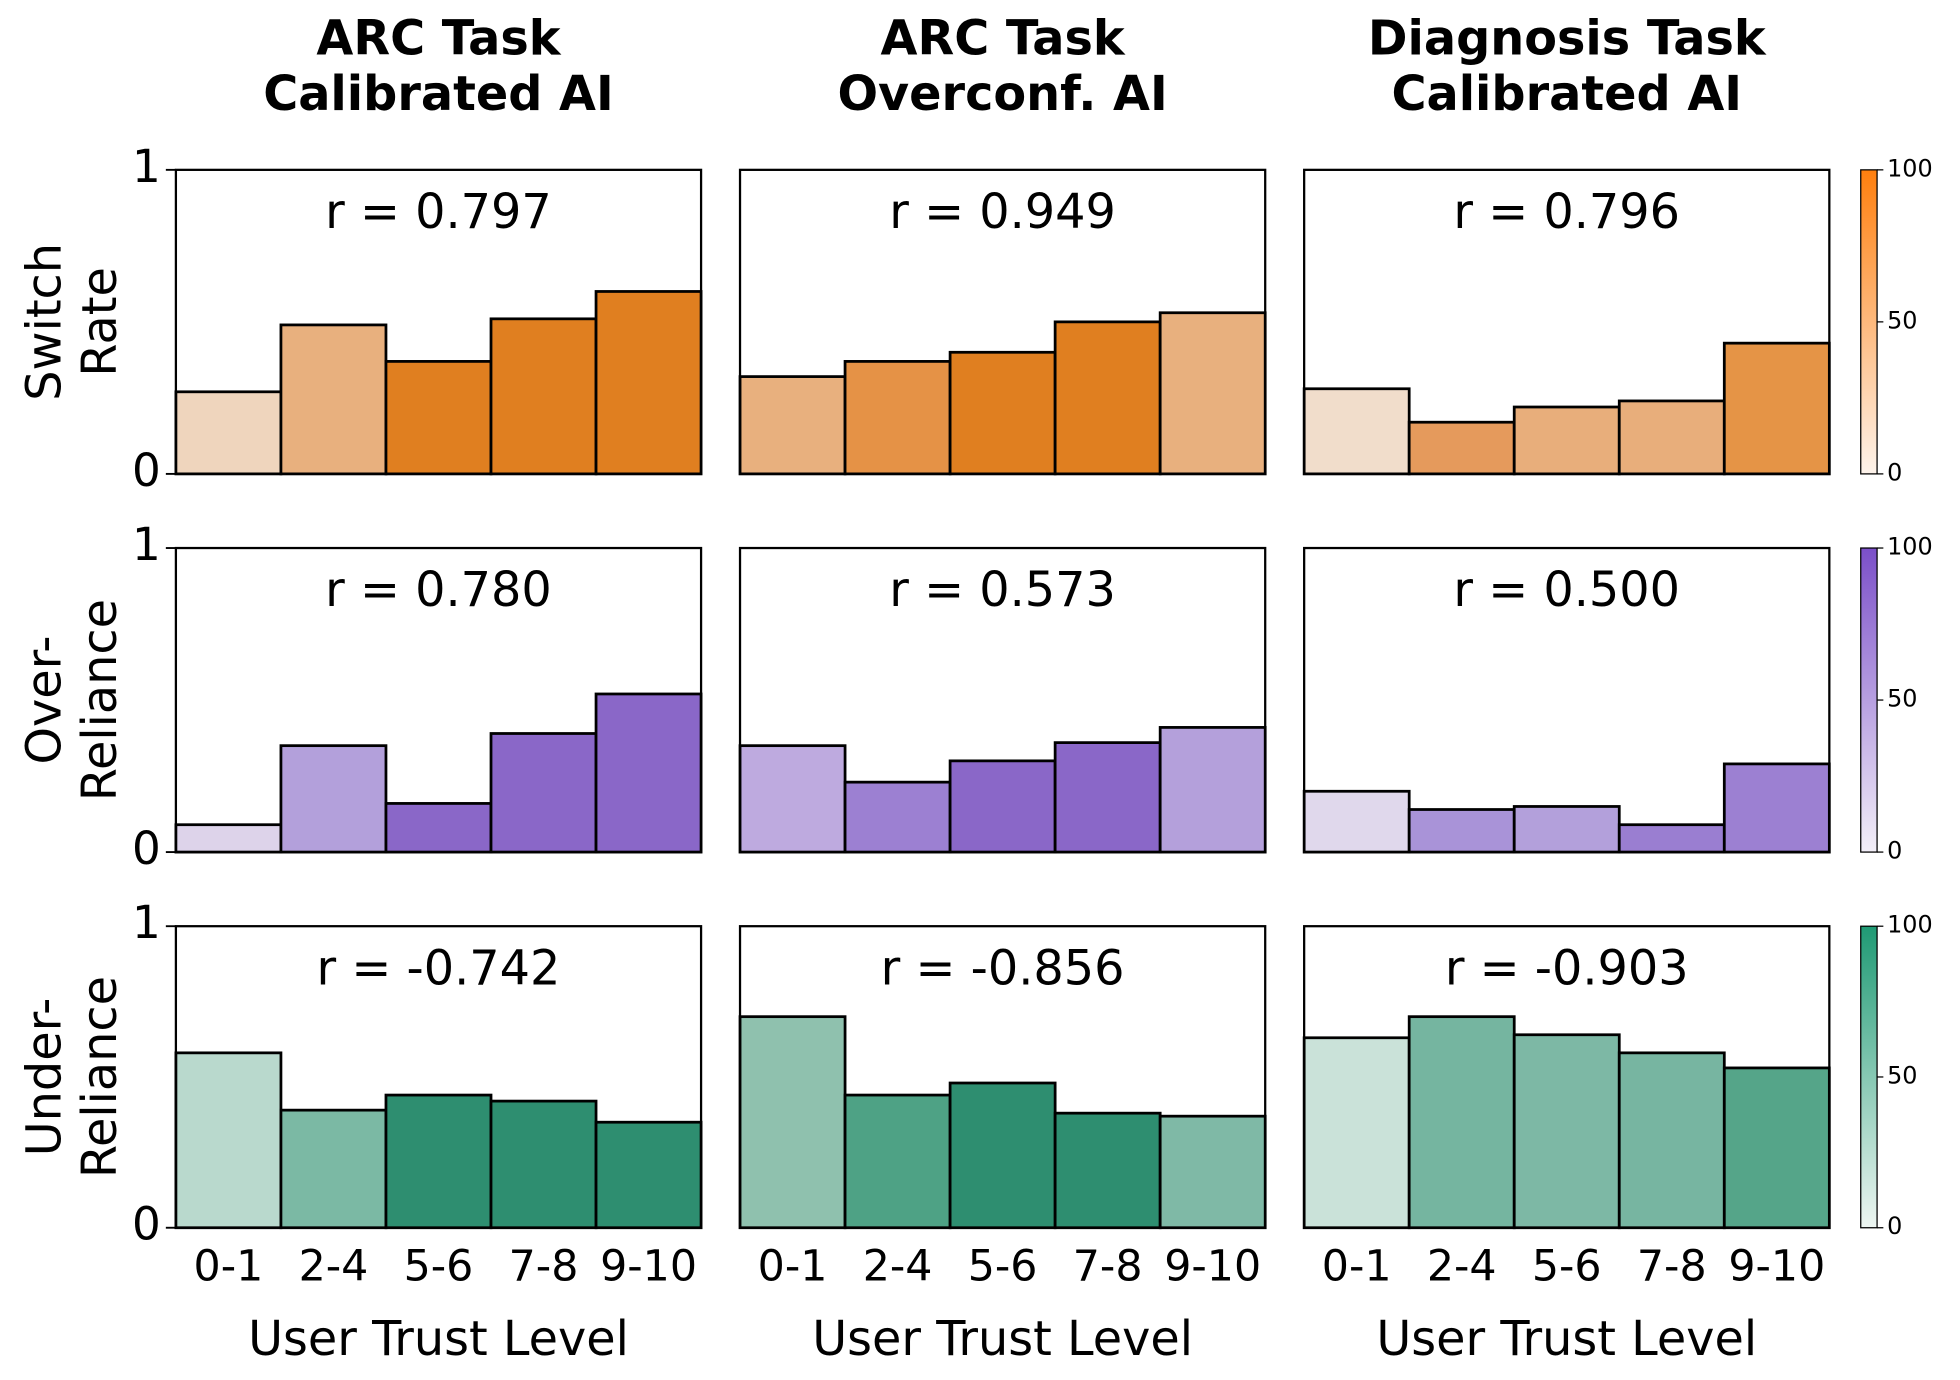 This screenshot has width=1960, height=1380. Describe the element at coordinates (45, 1077) in the screenshot. I see `y-axis-label: Under-` at that location.